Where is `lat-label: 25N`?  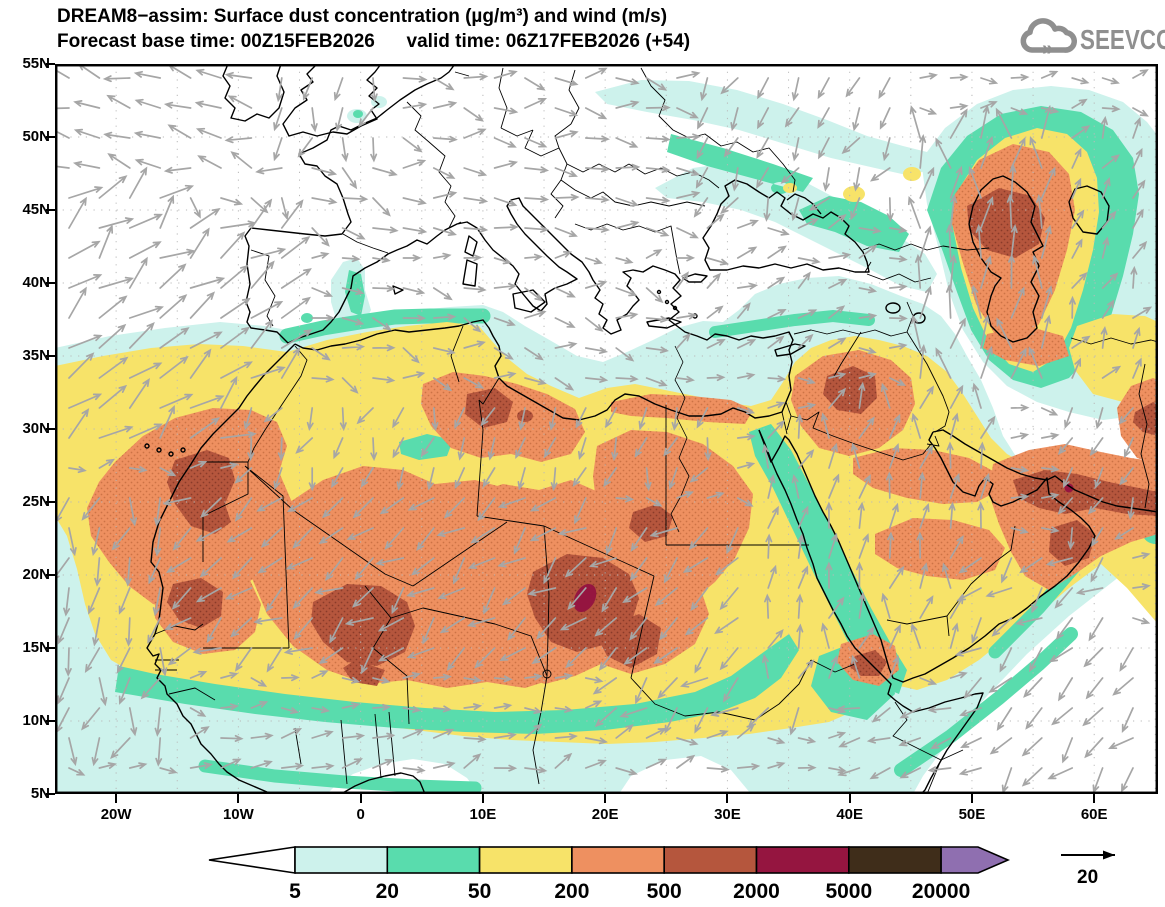
lat-label: 25N is located at coordinates (36, 501).